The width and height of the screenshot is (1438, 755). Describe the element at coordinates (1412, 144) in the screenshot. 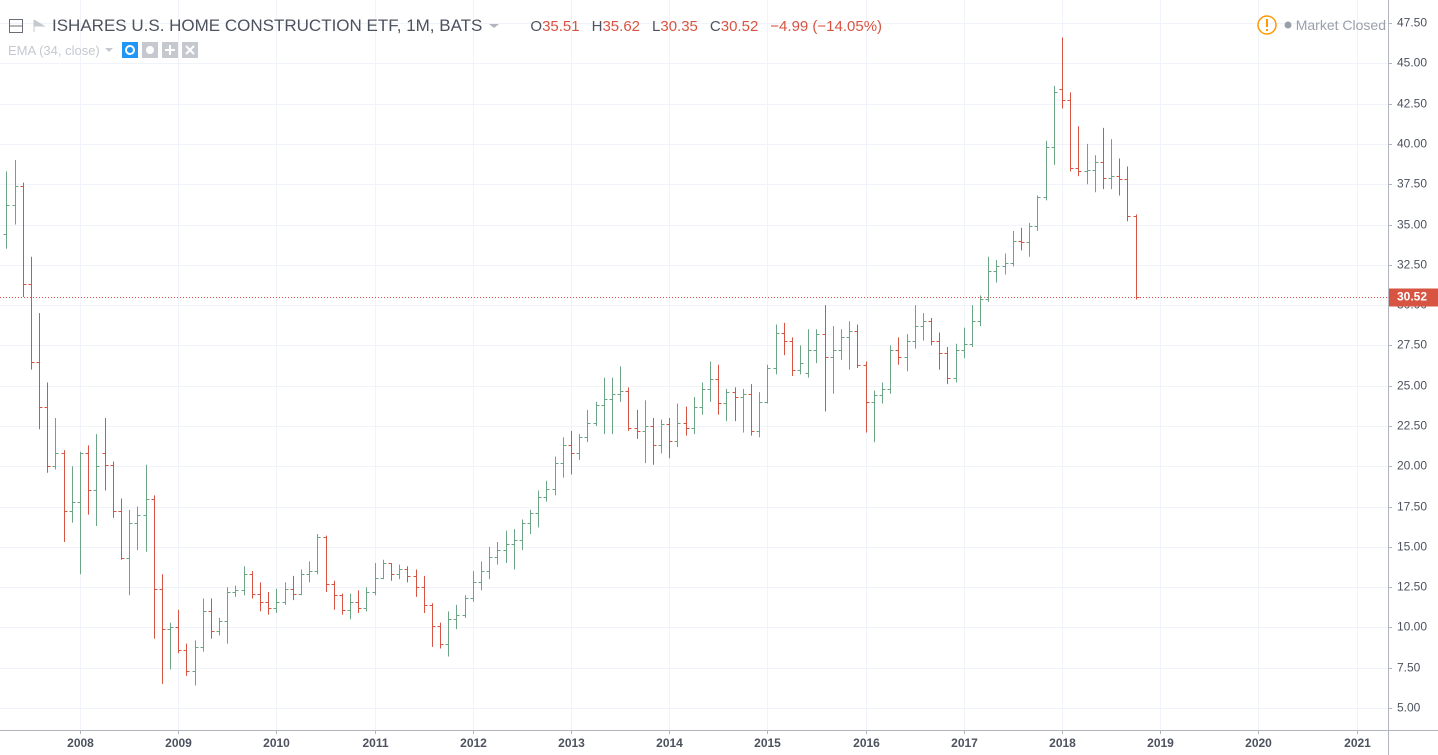

I see `y-tick-label: 40.00` at that location.